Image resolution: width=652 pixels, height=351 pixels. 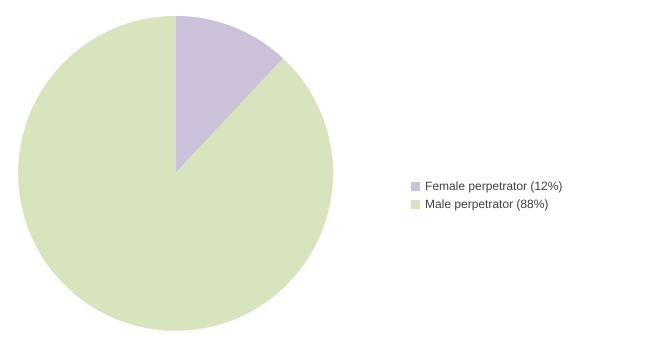 I want to click on legend-label: Female perpetrator (12%), so click(x=493, y=186).